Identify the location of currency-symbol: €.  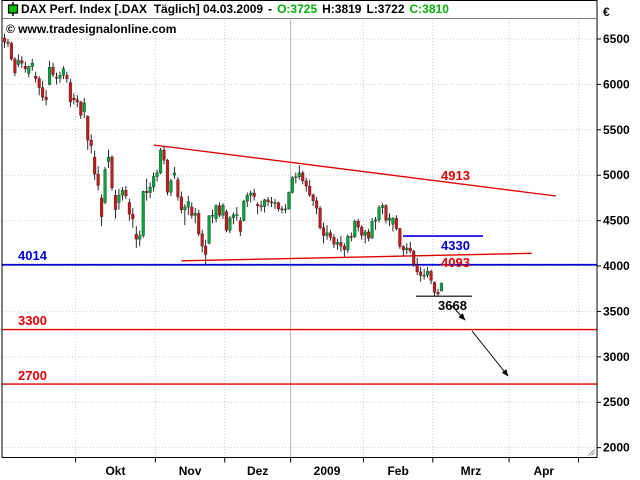
(606, 12).